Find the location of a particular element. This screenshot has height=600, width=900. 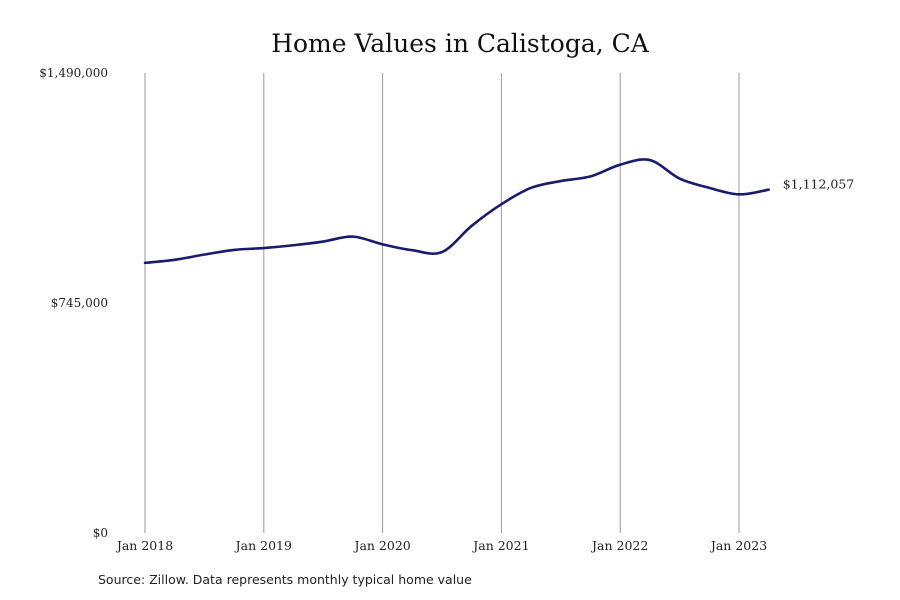

x-tick-label: Jan 2019 is located at coordinates (263, 545).